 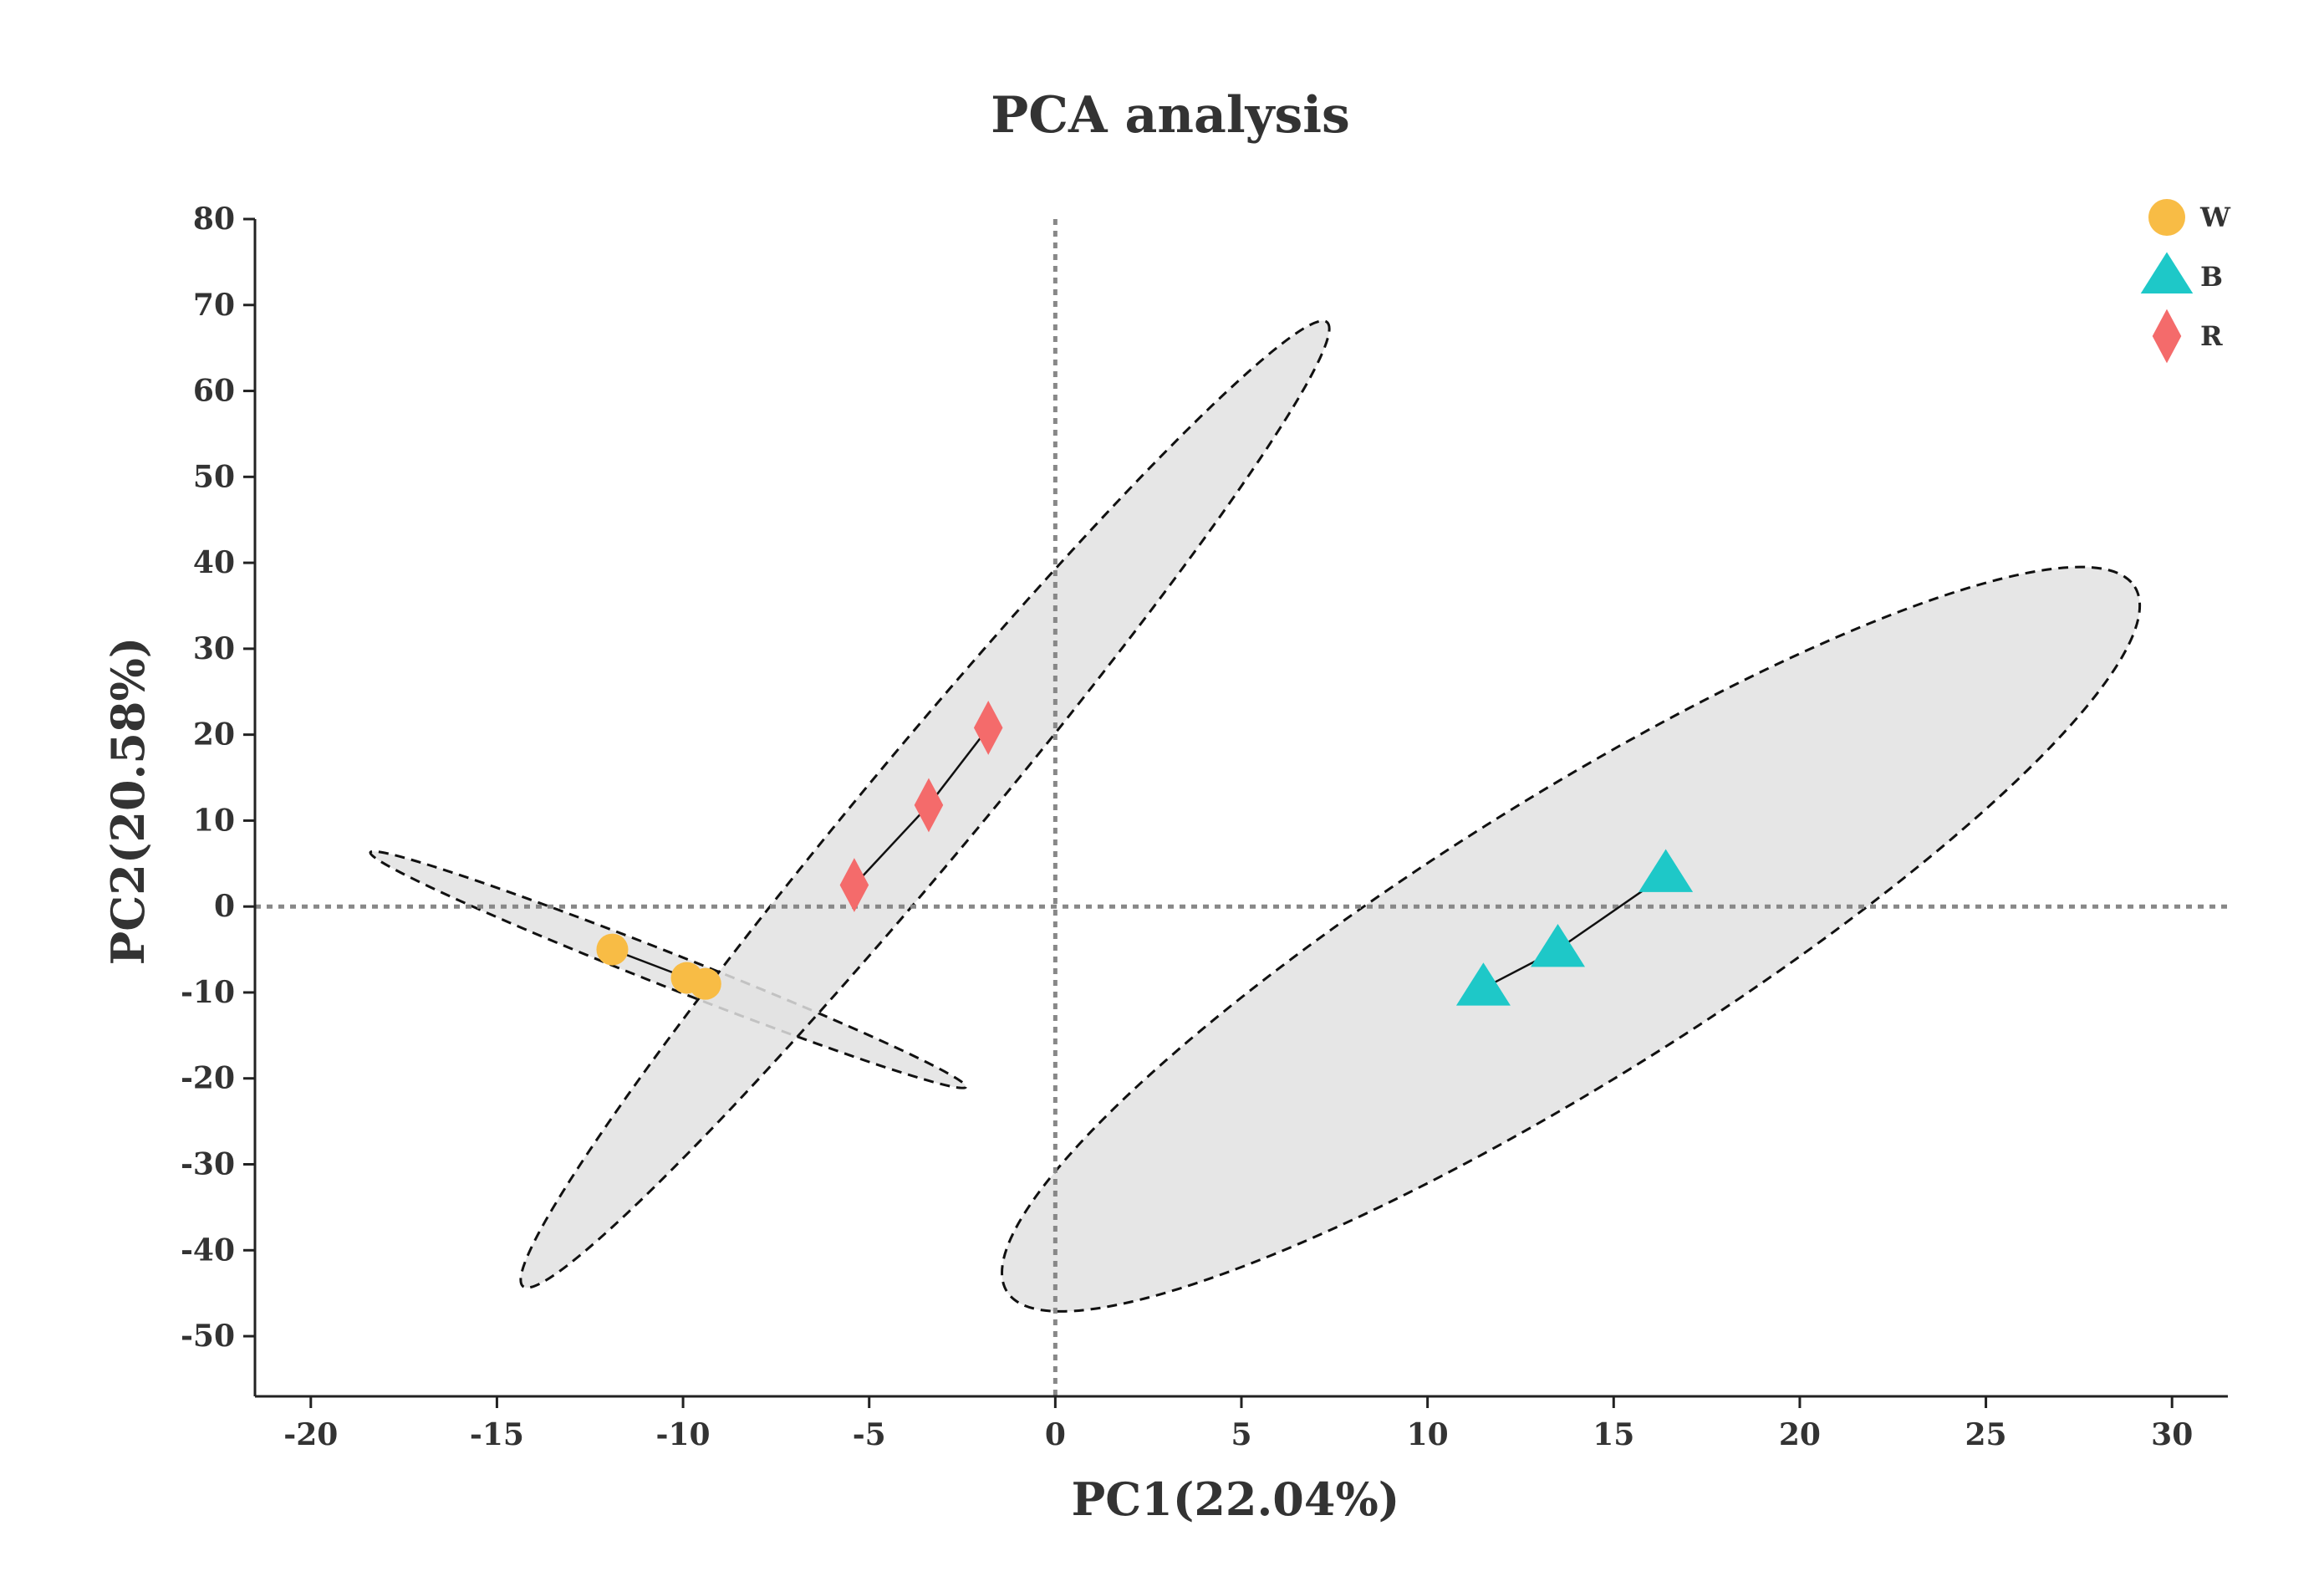 What do you see at coordinates (208, 1336) in the screenshot?
I see `y-tick-label: -50` at bounding box center [208, 1336].